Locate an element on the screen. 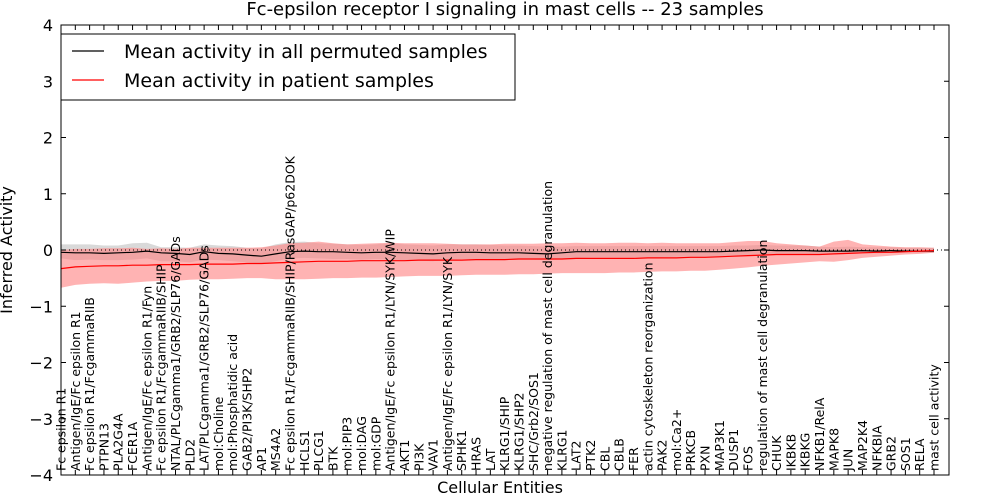 The height and width of the screenshot is (500, 1000). x-category-label: HRAS is located at coordinates (476, 454).